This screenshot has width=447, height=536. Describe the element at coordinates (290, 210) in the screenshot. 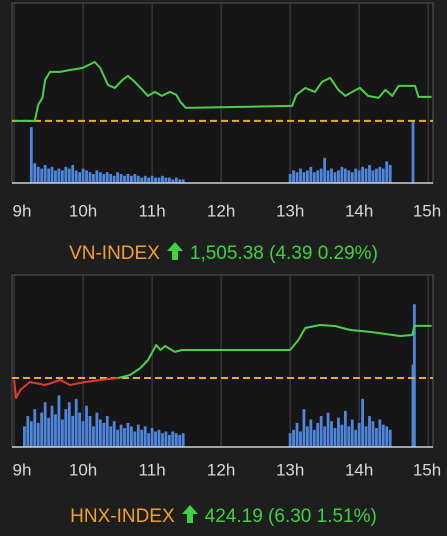

I see `x-tick-label: 13h` at that location.